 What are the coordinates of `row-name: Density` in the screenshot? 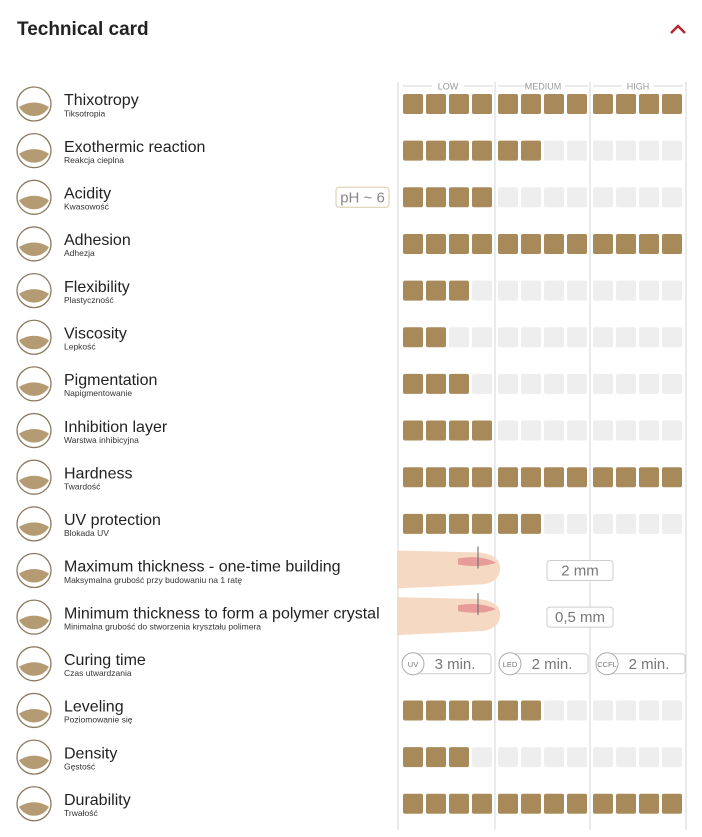 It's located at (90, 753).